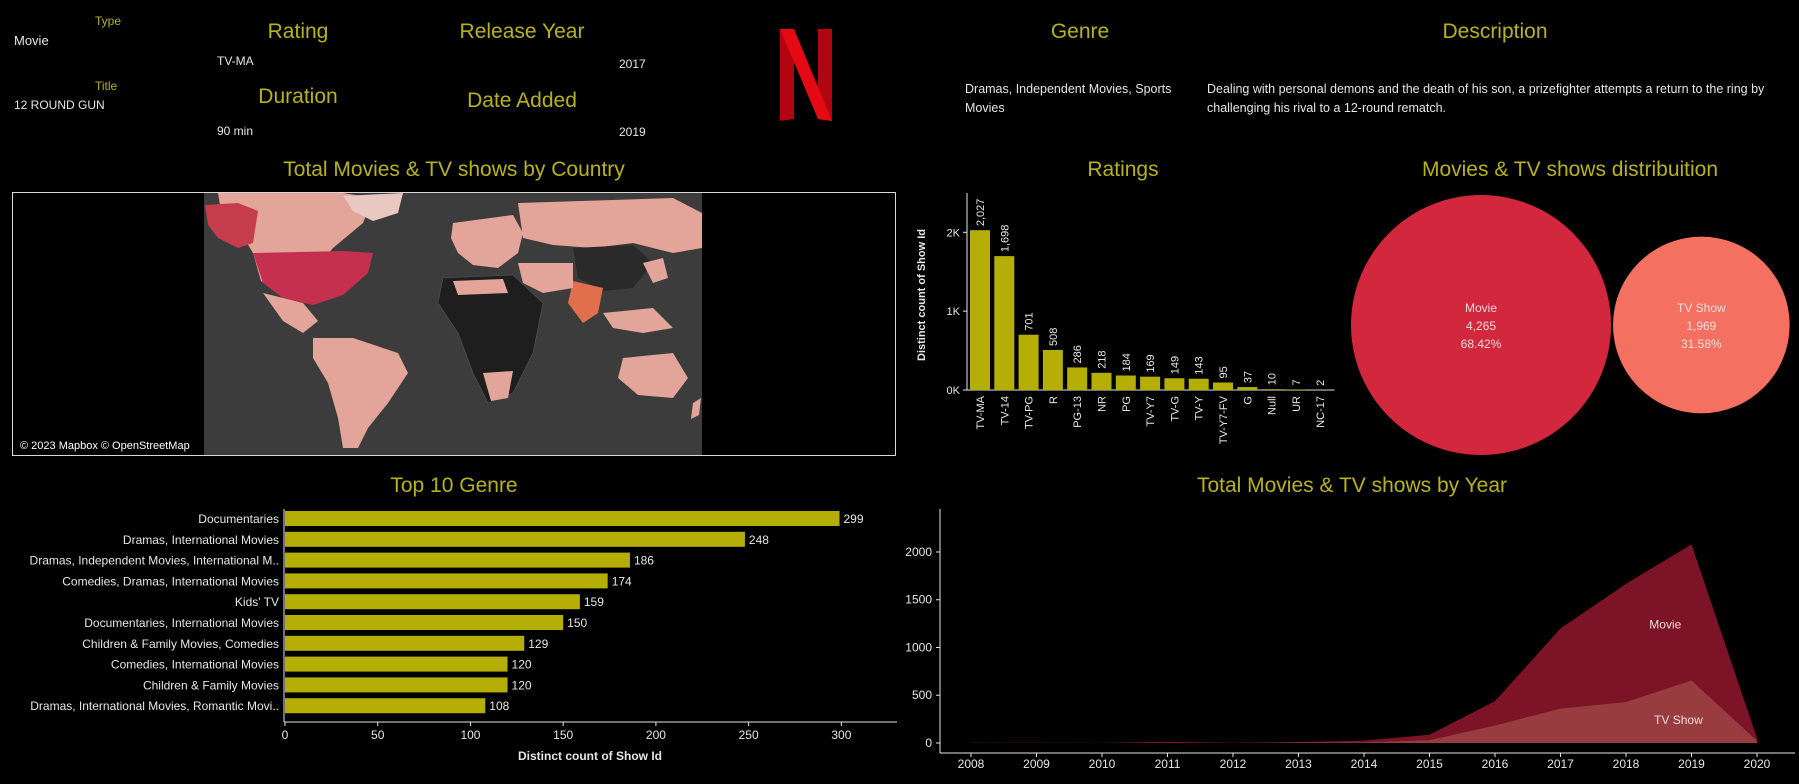 The height and width of the screenshot is (784, 1799). What do you see at coordinates (1151, 411) in the screenshot?
I see `ratings-category-label: TV-Y7` at bounding box center [1151, 411].